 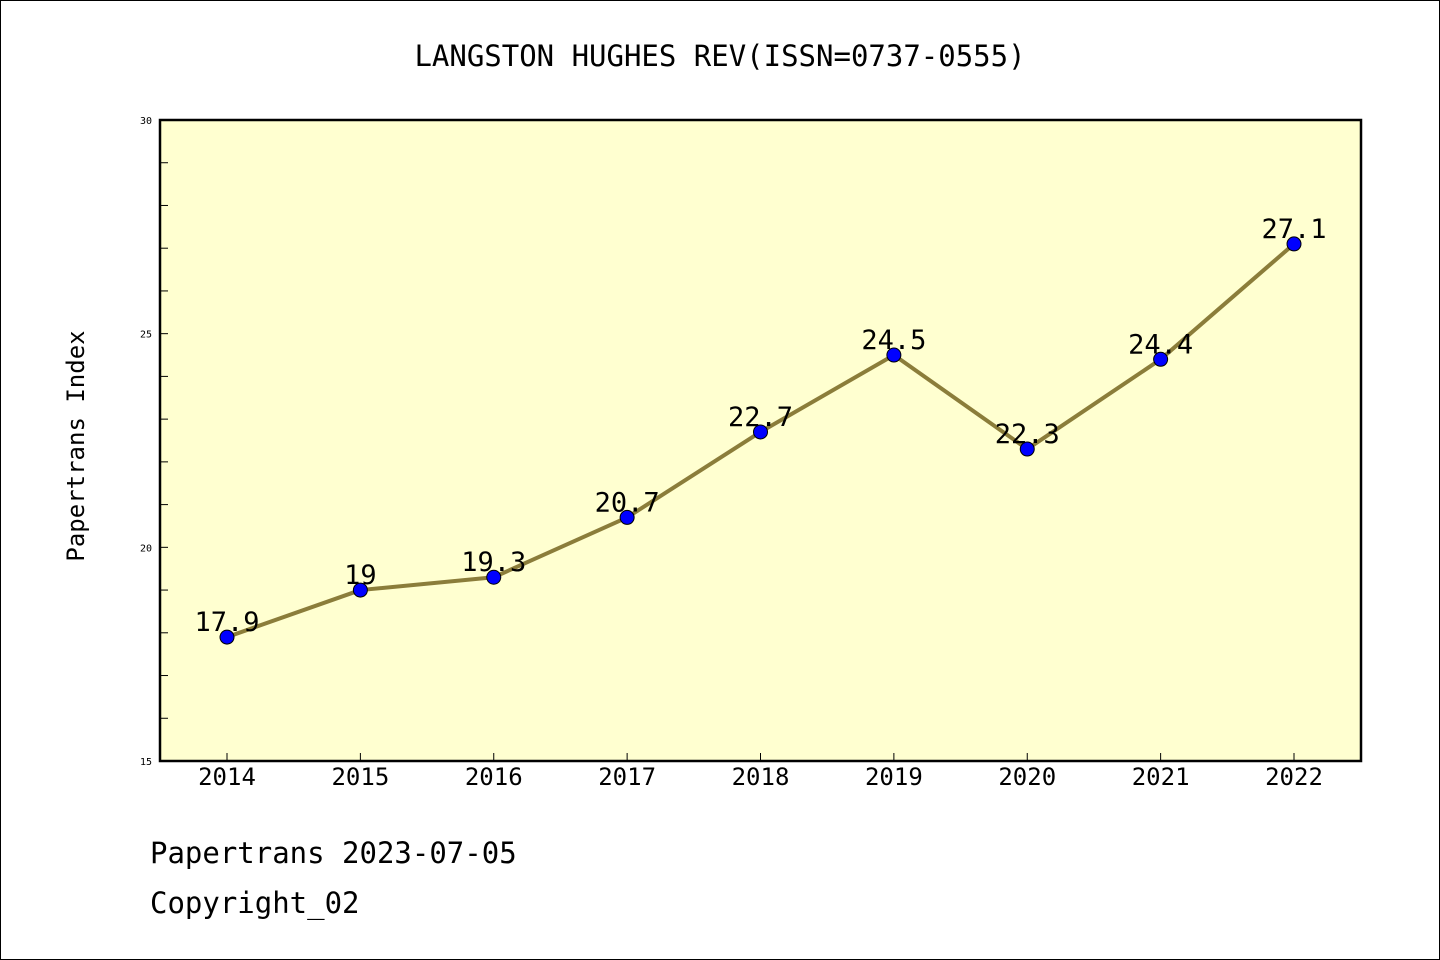 I want to click on y-tick-label: 30, so click(x=146, y=121).